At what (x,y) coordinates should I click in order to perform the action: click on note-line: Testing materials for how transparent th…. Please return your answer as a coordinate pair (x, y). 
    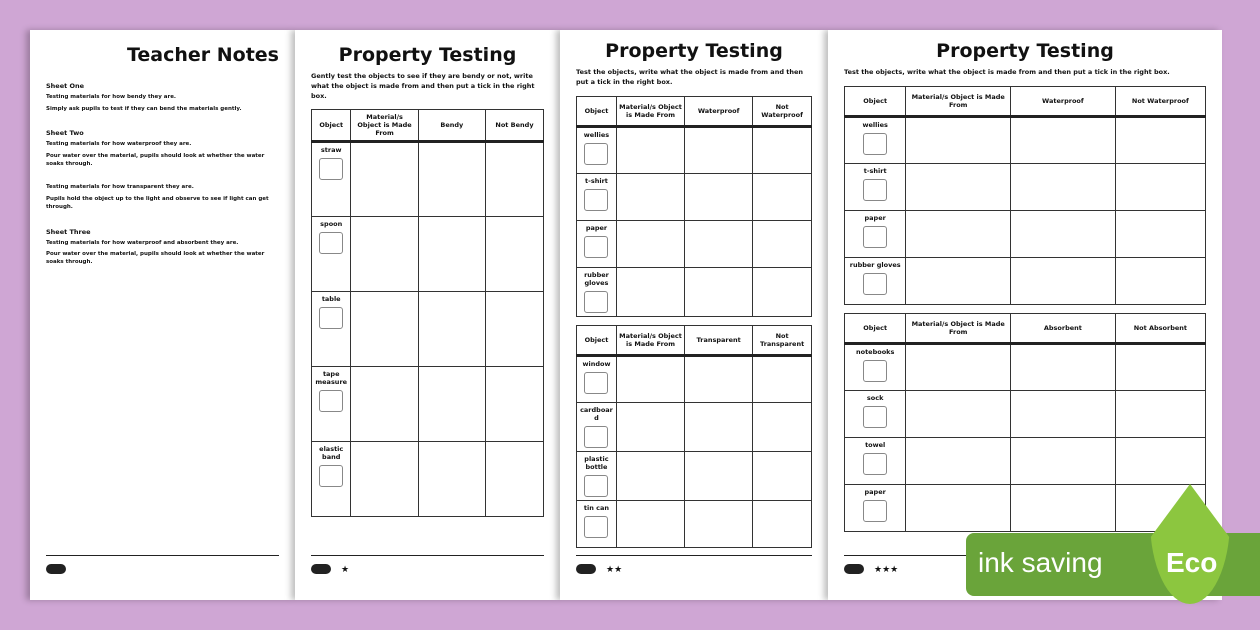
    Looking at the image, I should click on (120, 187).